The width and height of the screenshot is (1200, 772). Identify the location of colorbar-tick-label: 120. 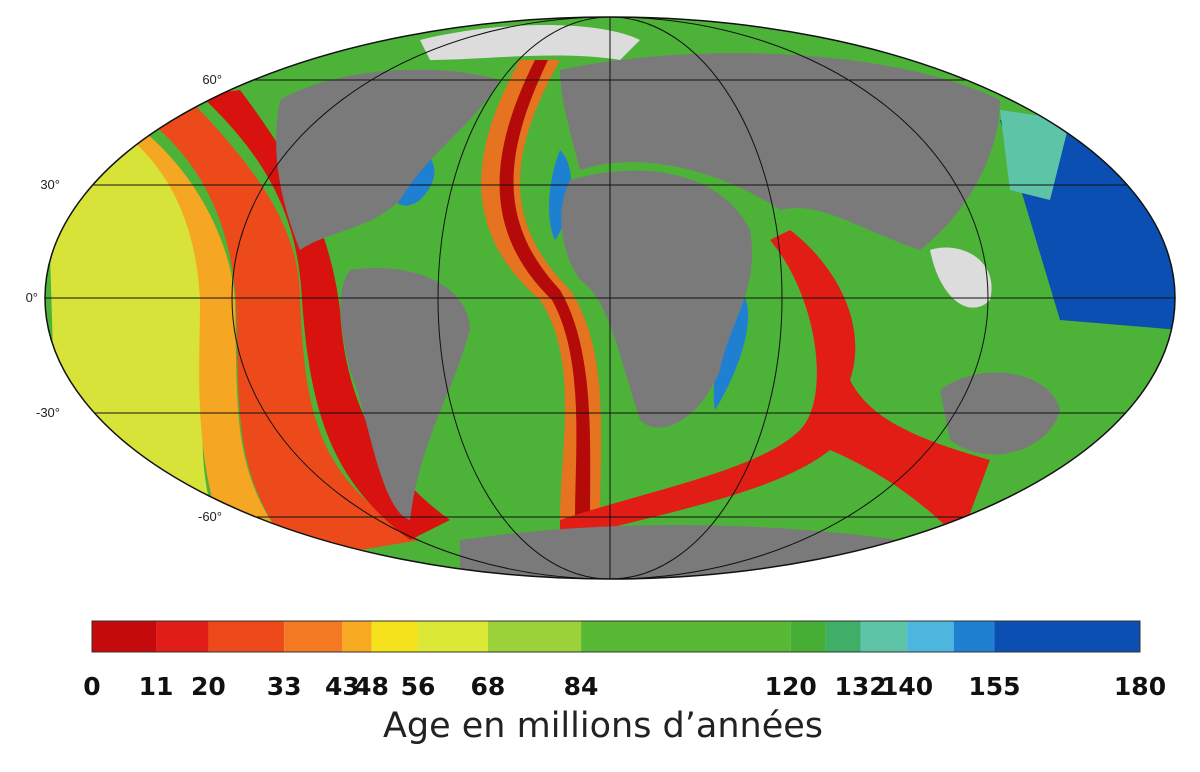
(791, 686).